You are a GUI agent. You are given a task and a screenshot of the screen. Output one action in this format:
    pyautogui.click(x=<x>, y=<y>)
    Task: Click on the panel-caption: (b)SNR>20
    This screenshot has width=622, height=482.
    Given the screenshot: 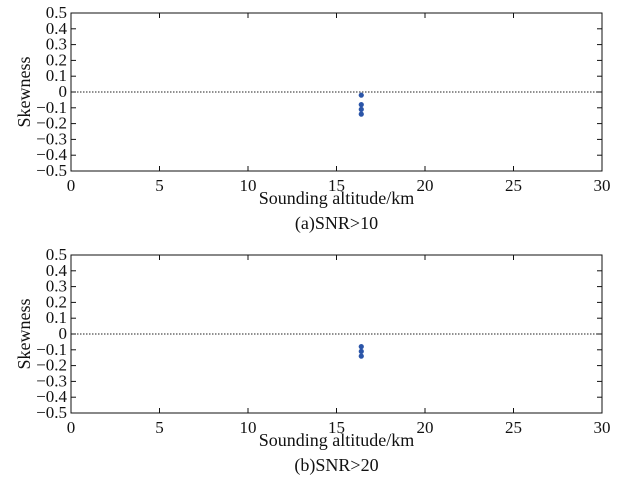 What is the action you would take?
    pyautogui.click(x=336, y=465)
    